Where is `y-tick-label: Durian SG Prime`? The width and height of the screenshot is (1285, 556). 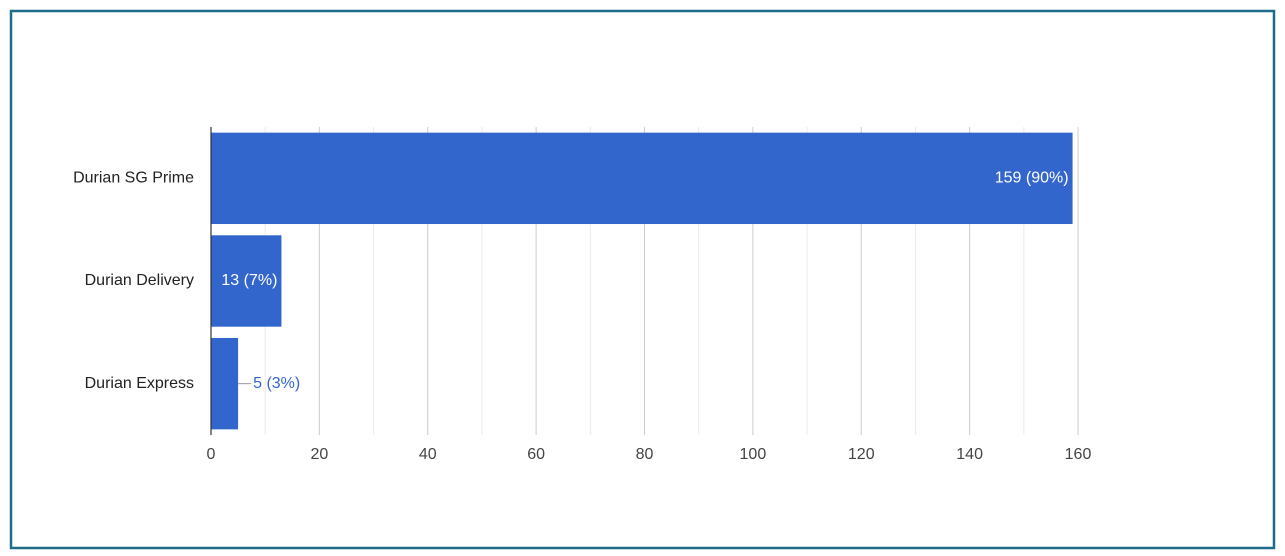 y-tick-label: Durian SG Prime is located at coordinates (133, 178).